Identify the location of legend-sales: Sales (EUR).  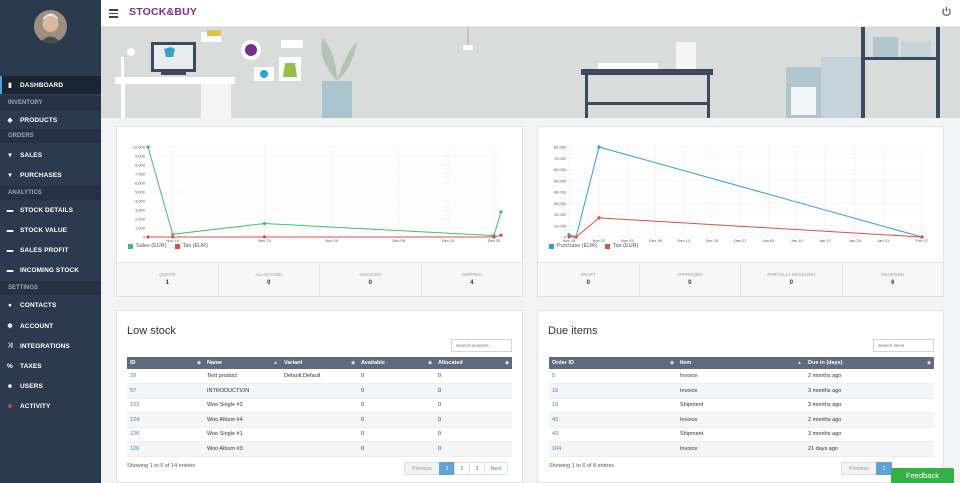
(147, 246).